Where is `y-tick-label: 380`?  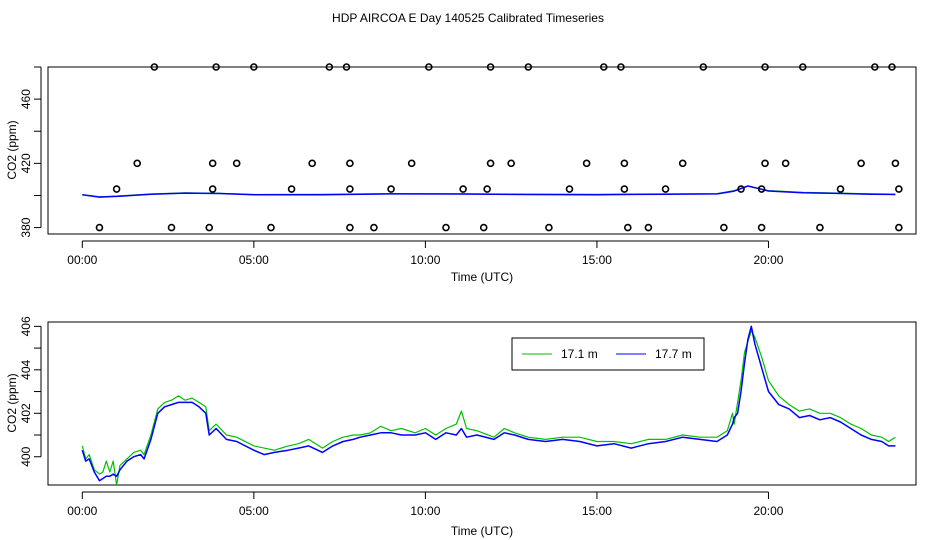
y-tick-label: 380 is located at coordinates (26, 227).